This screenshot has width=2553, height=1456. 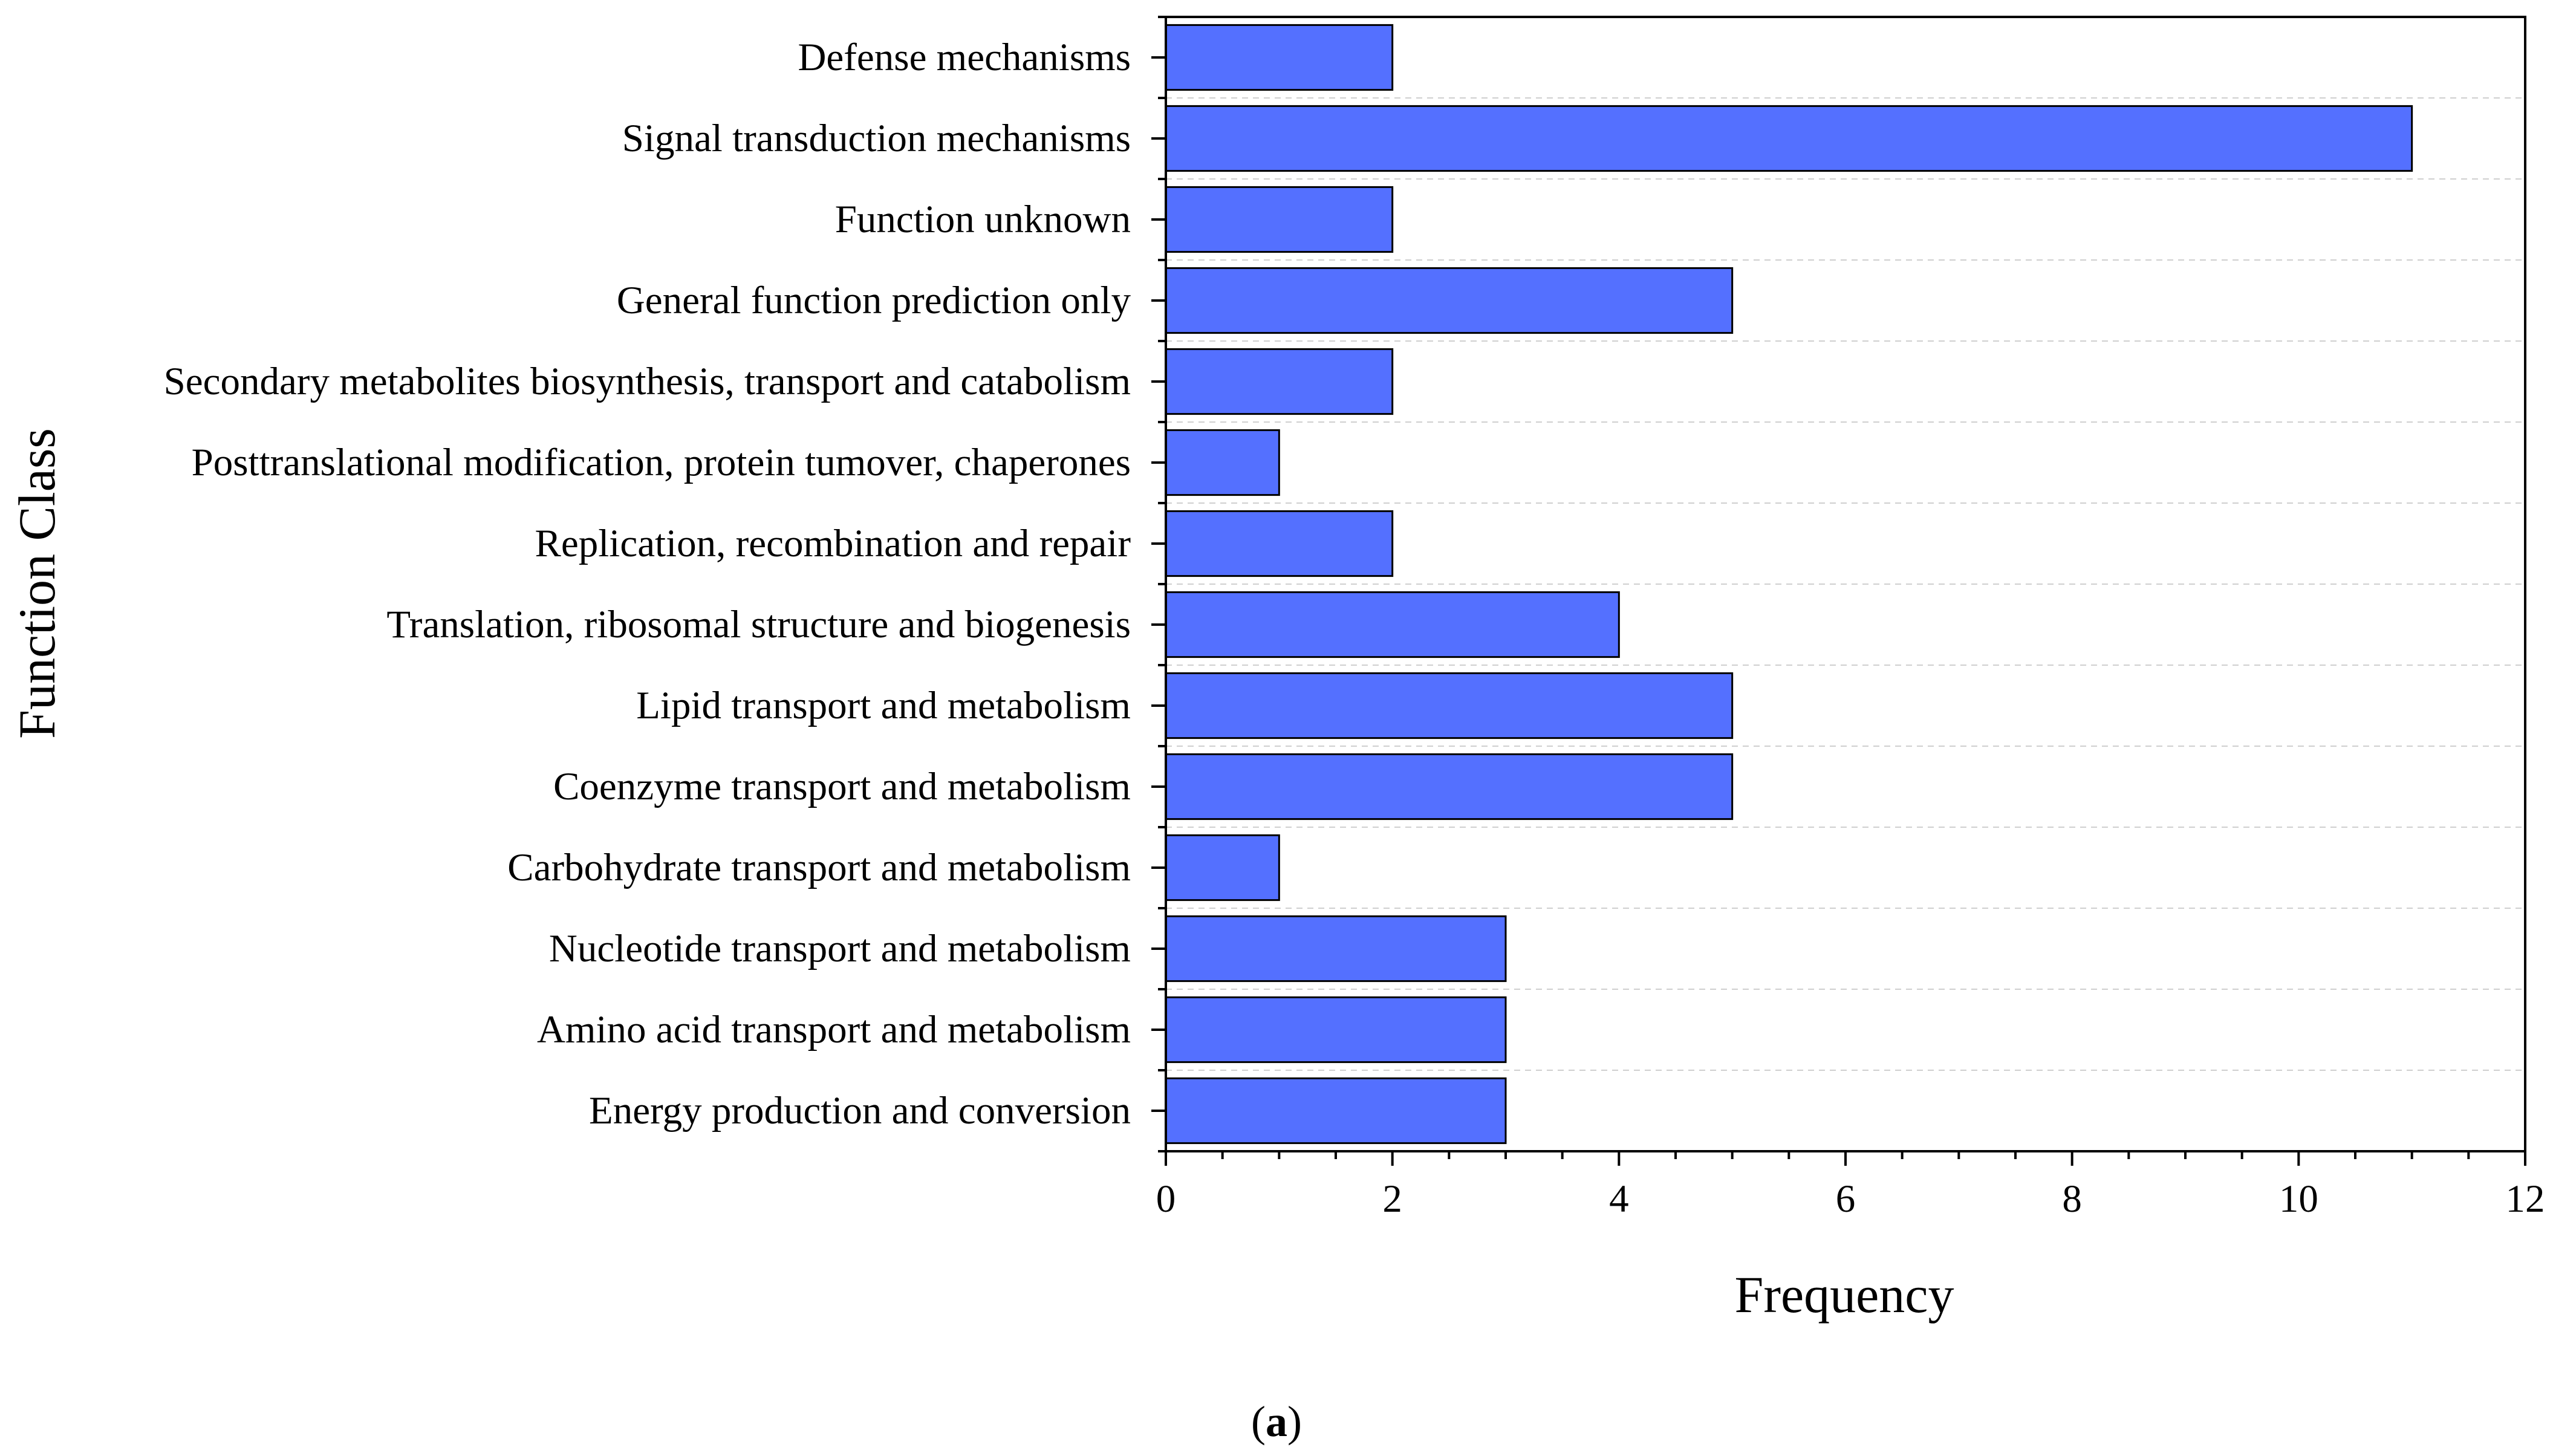 I want to click on x-tick-labels: 0 2 4 6 8 10 12, so click(x=1850, y=1199).